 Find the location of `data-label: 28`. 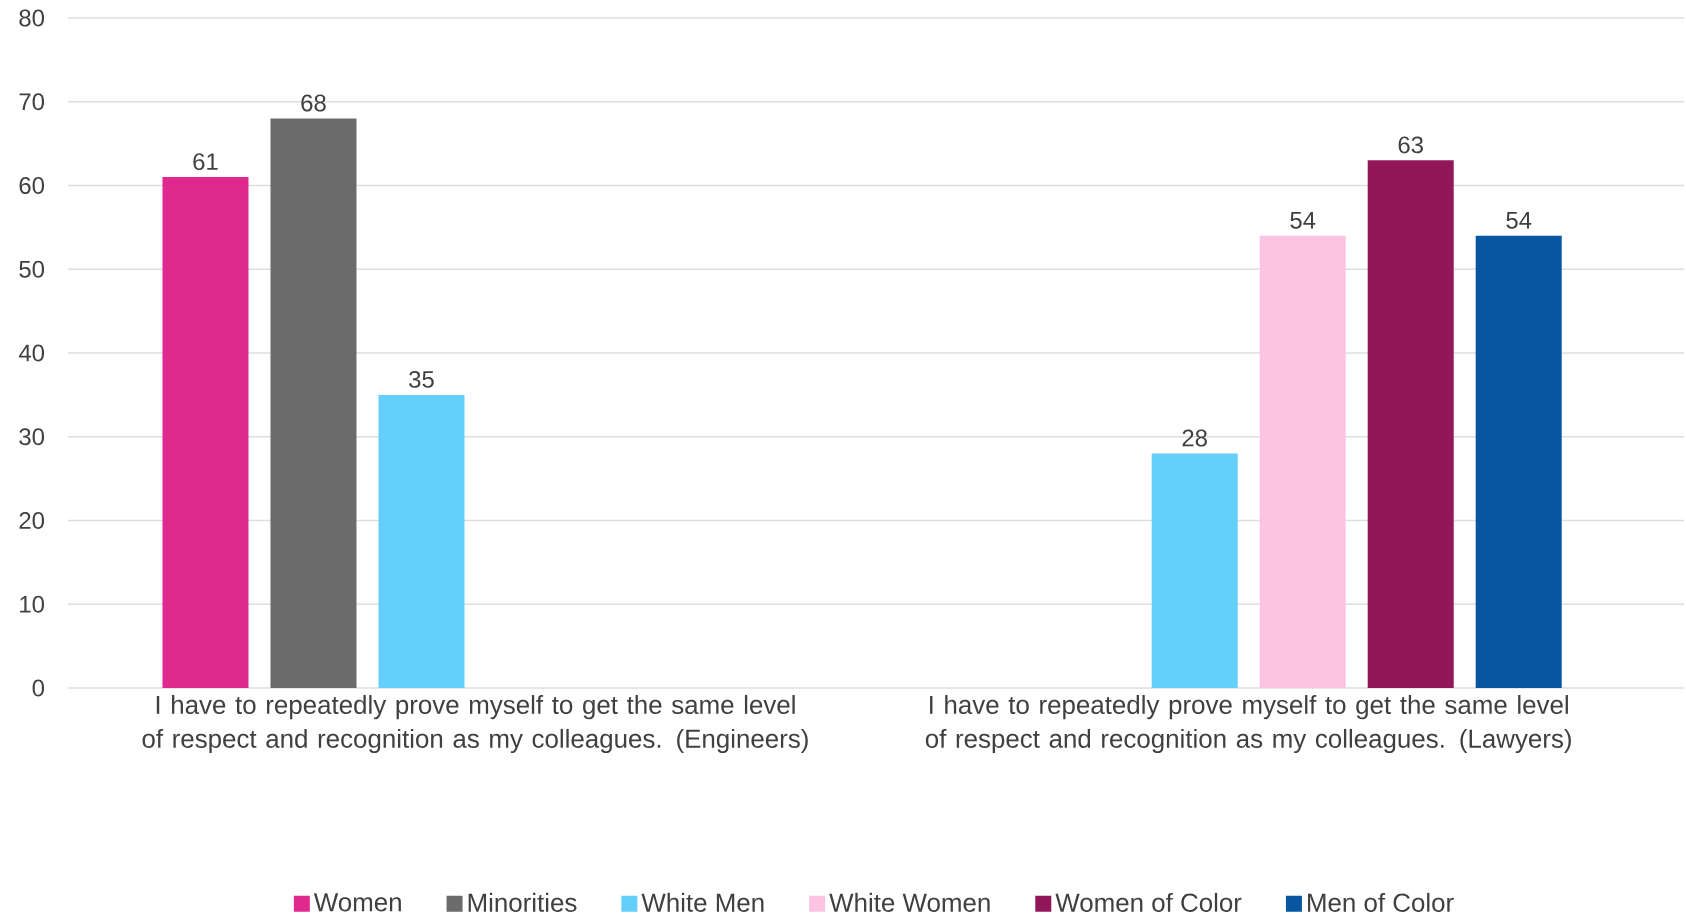

data-label: 28 is located at coordinates (1194, 438).